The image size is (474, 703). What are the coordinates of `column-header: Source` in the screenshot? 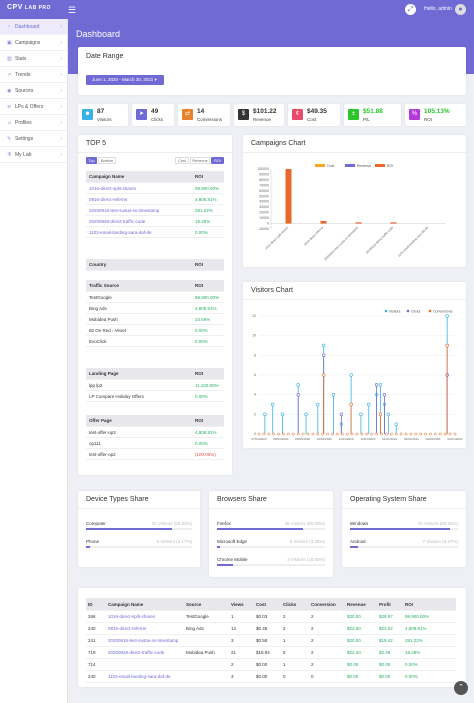 It's located at (194, 604).